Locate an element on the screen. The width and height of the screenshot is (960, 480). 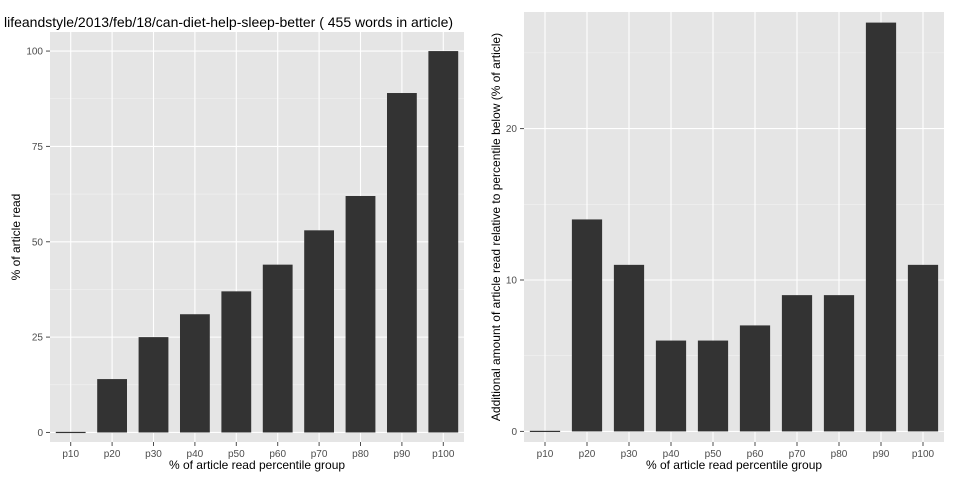
left-x-ticks: p10 p20 p30 p40 p50 p60 p70 p80 p90 p100 is located at coordinates (258, 451).